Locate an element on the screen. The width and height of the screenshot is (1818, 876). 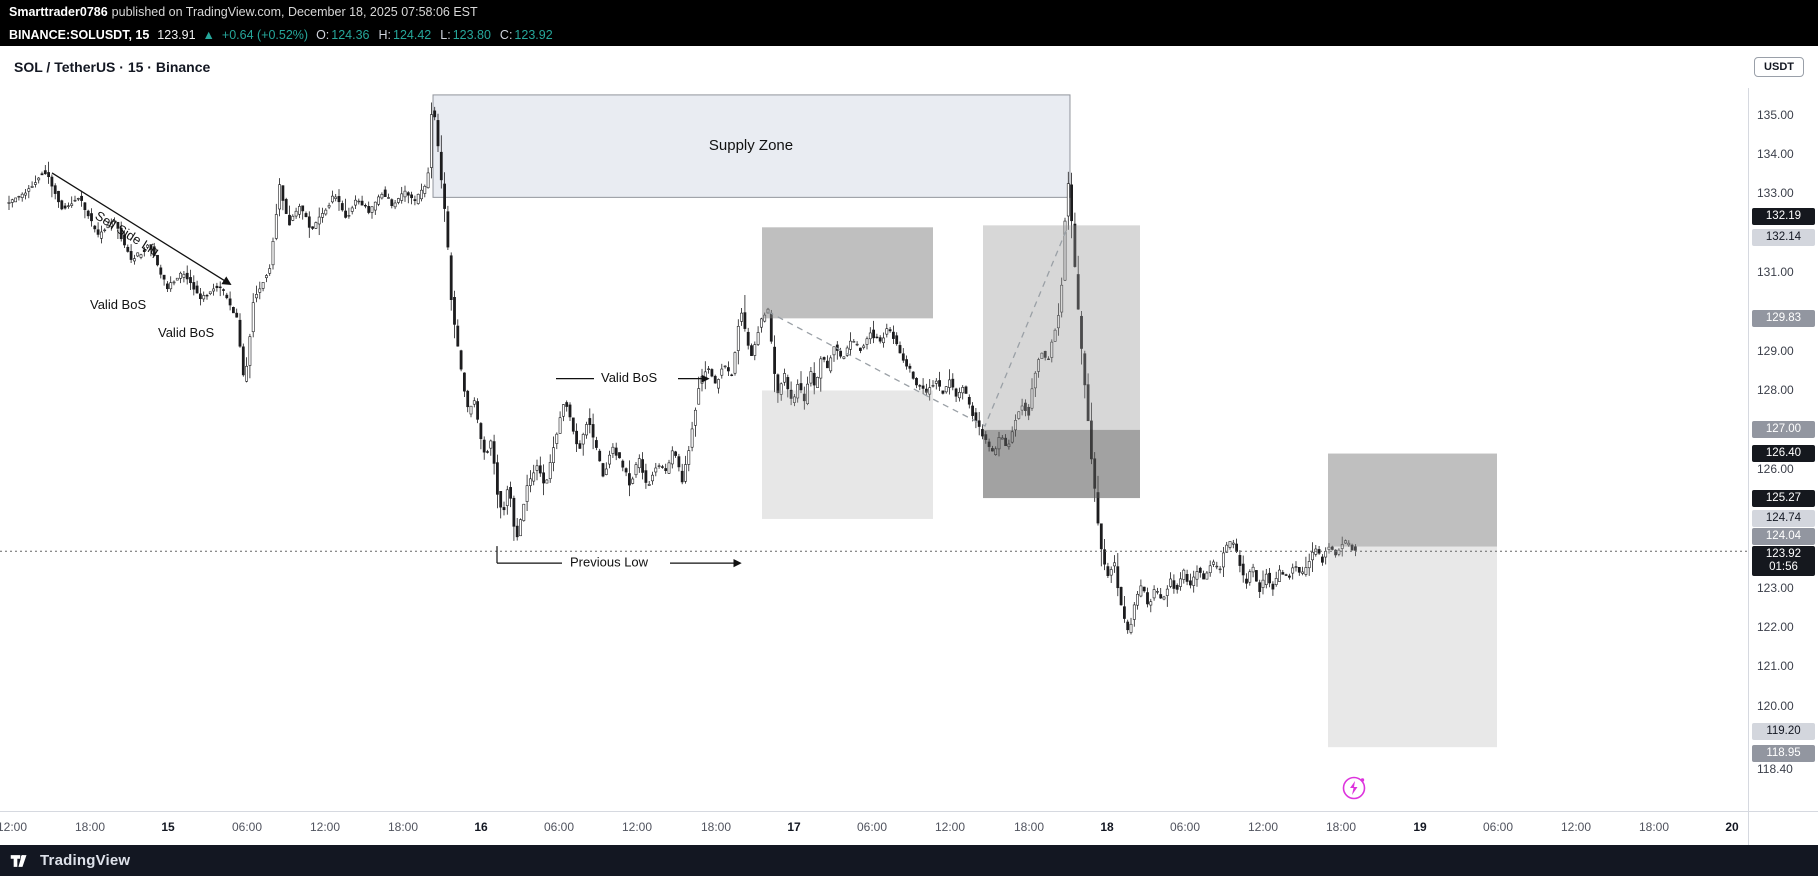
idea-marker is located at coordinates (1354, 788).